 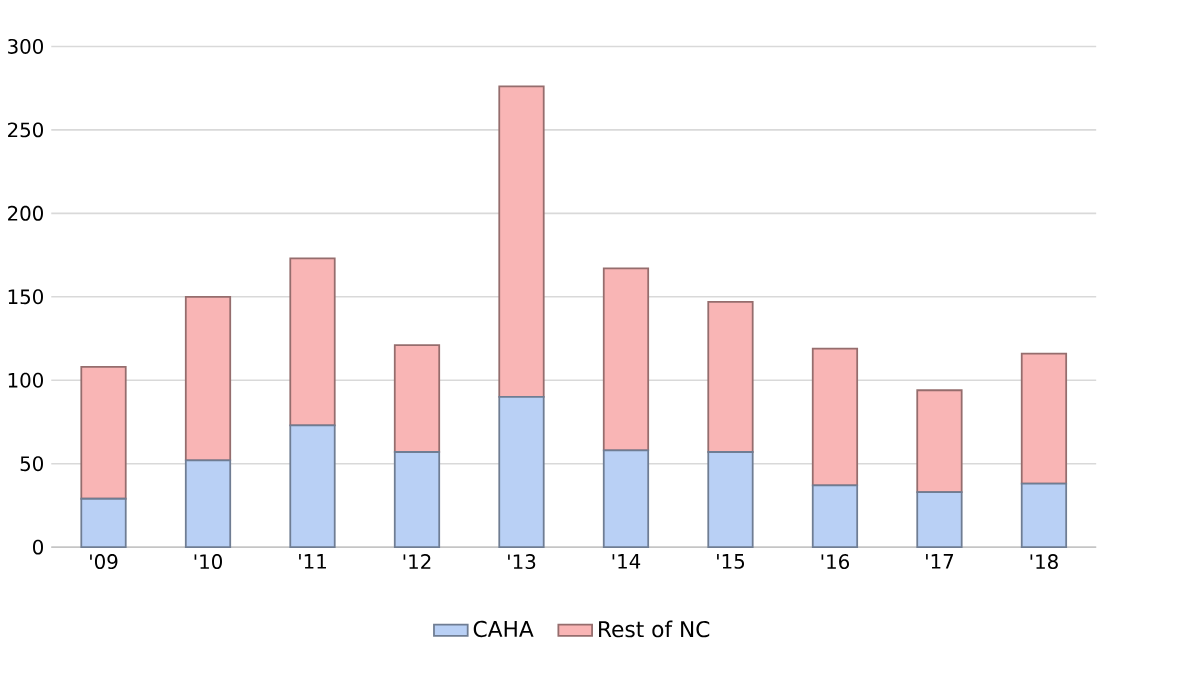 I want to click on x-tick-label: '12, so click(x=417, y=561).